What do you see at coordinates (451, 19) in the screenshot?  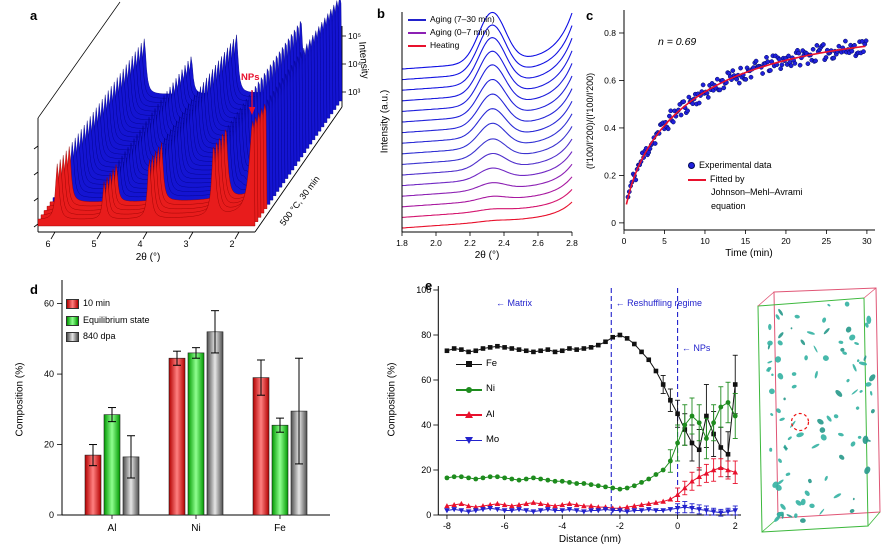 I see `legend-item: Aging (7–30 min)` at bounding box center [451, 19].